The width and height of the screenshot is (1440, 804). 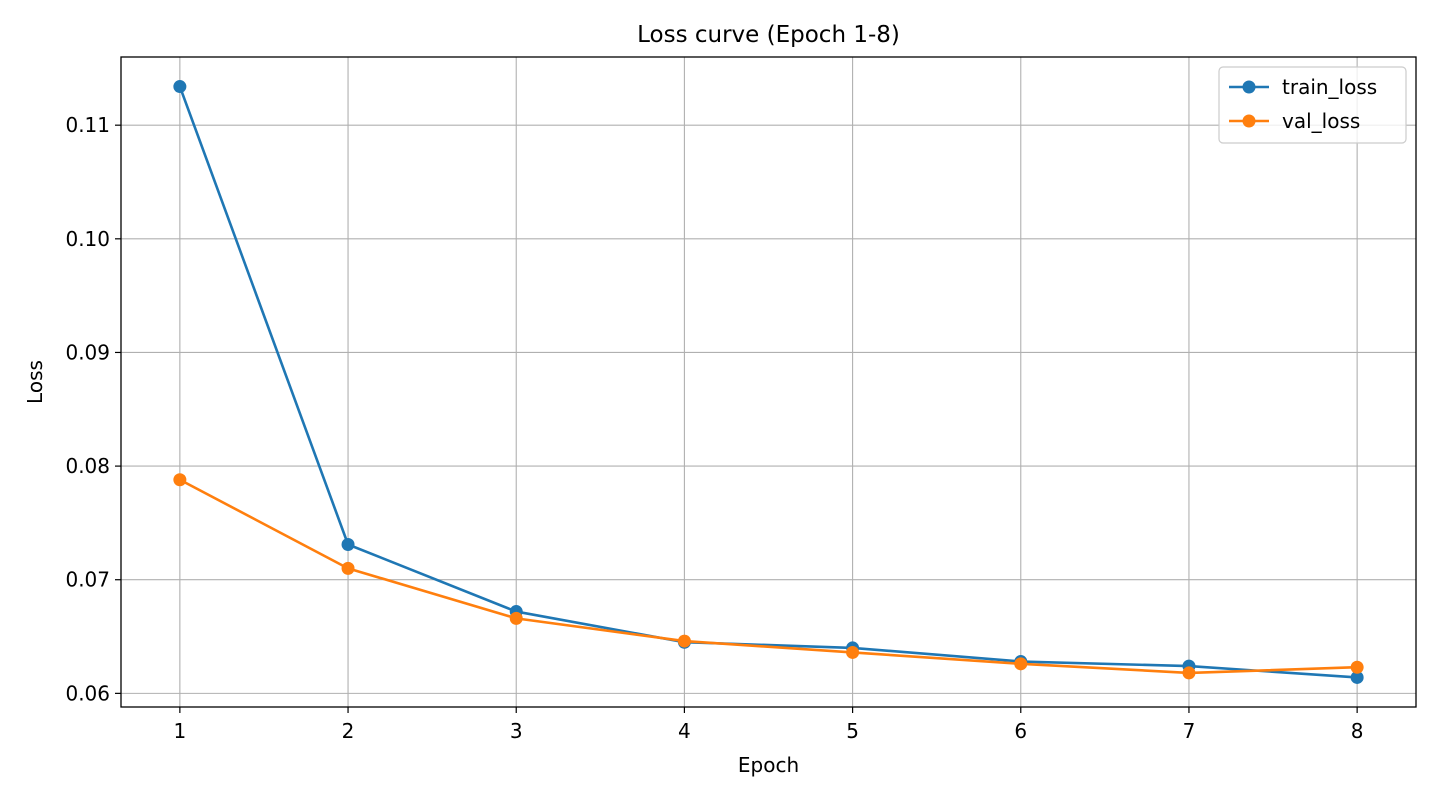 I want to click on y-tick-label: 0.08, so click(x=87, y=466).